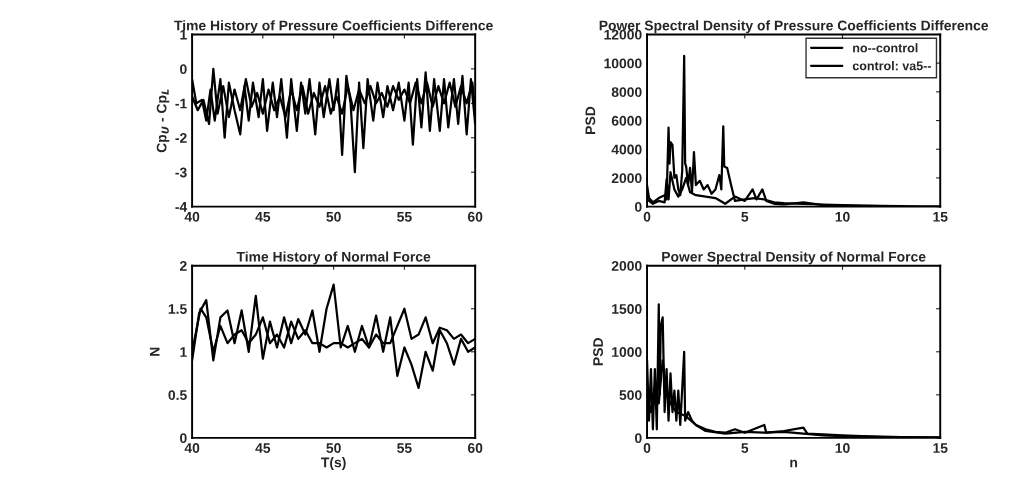  I want to click on y-tick-label: 0.5, so click(177, 395).